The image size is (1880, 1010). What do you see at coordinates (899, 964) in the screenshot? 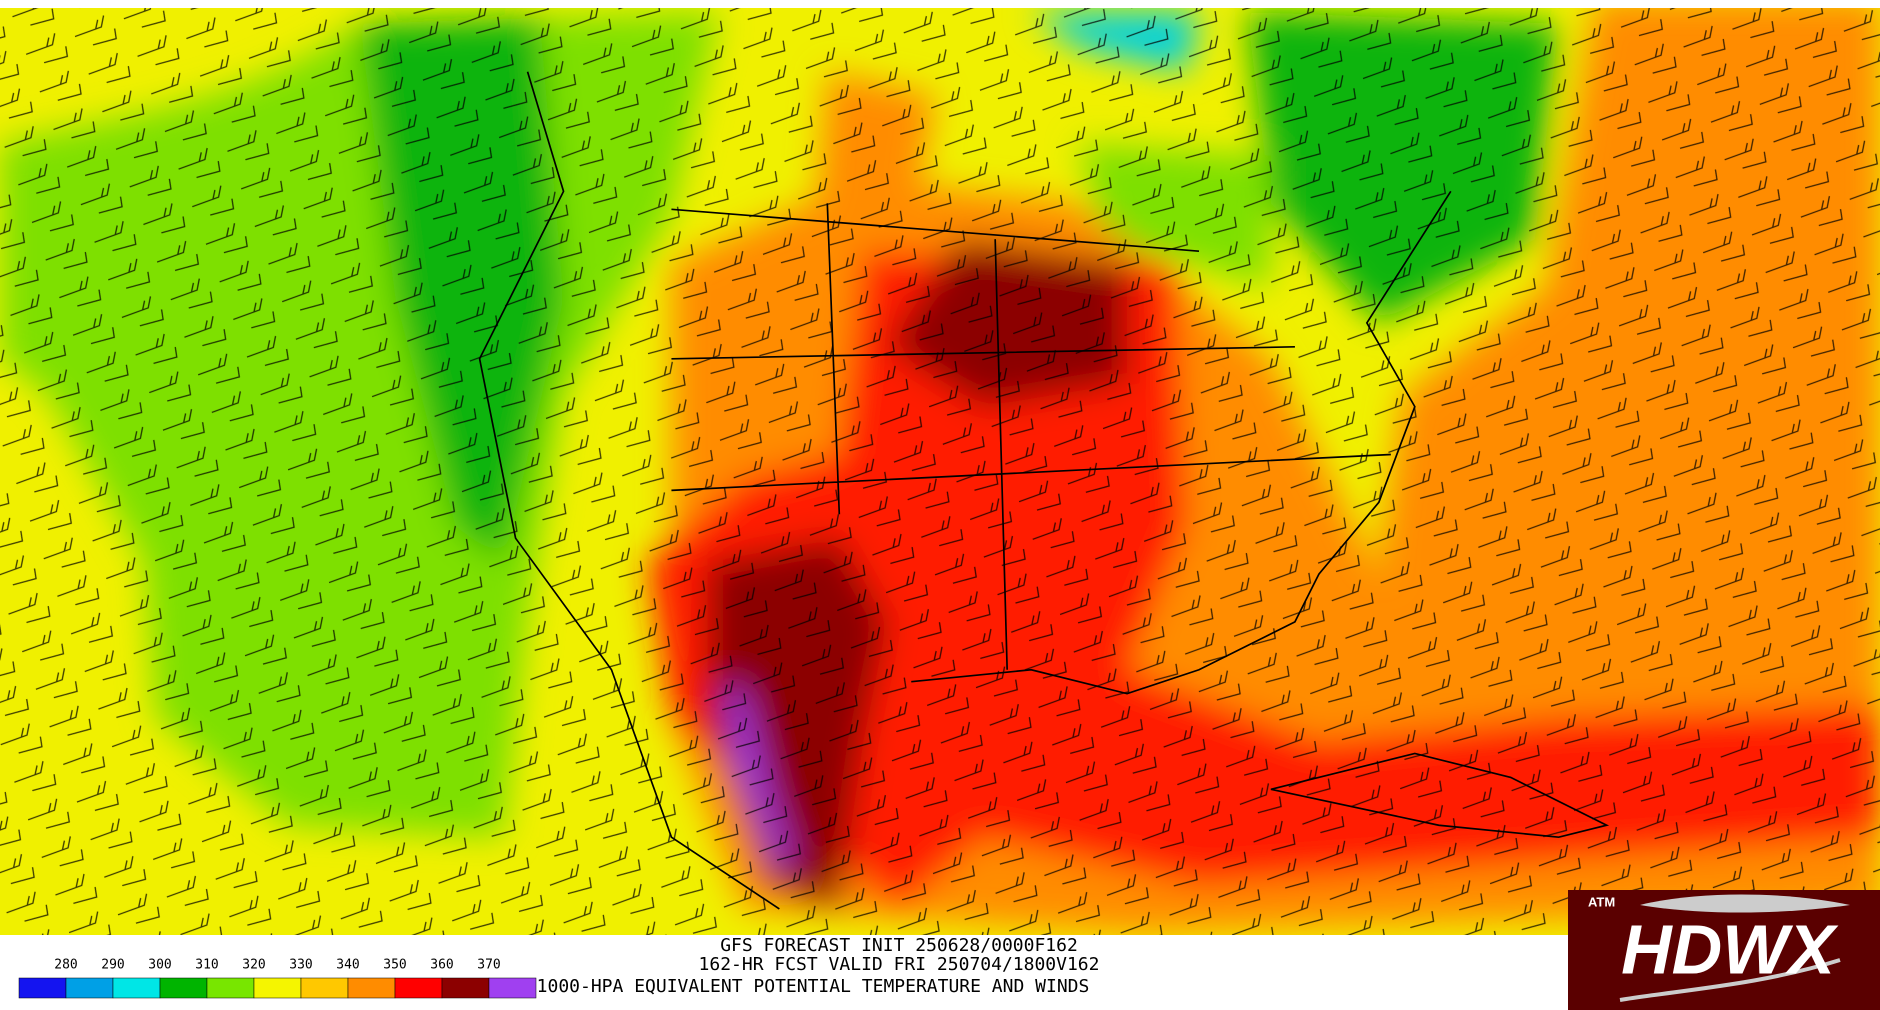
I see `header-line-2: 162-HR FCST VALID FRI 250704/1800V162` at bounding box center [899, 964].